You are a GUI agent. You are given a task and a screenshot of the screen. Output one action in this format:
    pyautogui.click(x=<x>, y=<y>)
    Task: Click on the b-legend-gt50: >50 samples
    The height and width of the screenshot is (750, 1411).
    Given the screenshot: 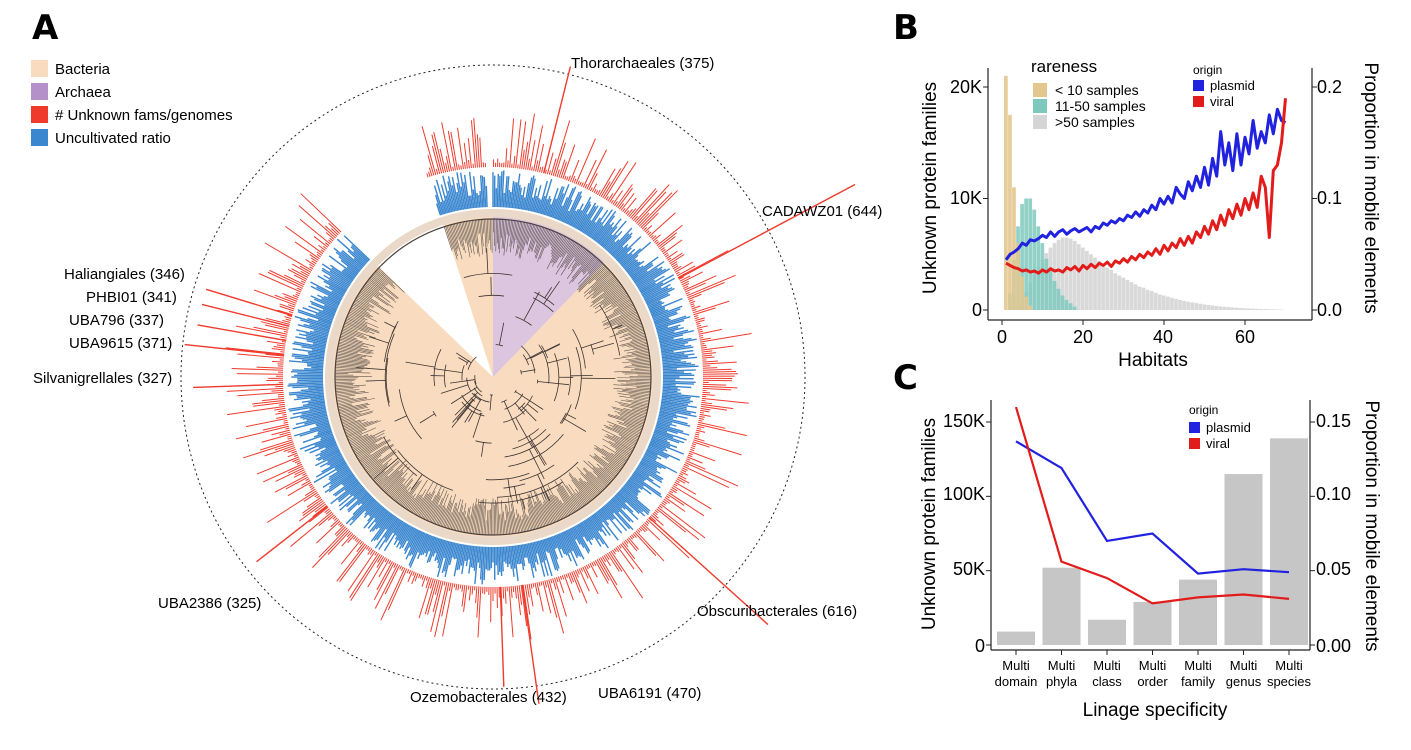 What is the action you would take?
    pyautogui.click(x=1095, y=122)
    